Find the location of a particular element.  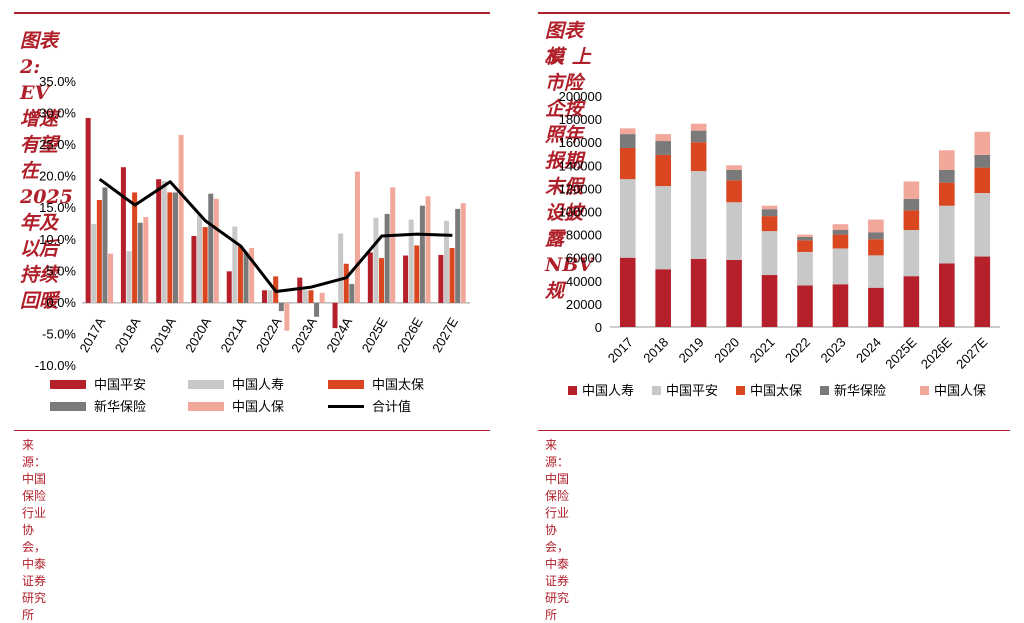

right-legend-label: 中国人保 is located at coordinates (960, 390).